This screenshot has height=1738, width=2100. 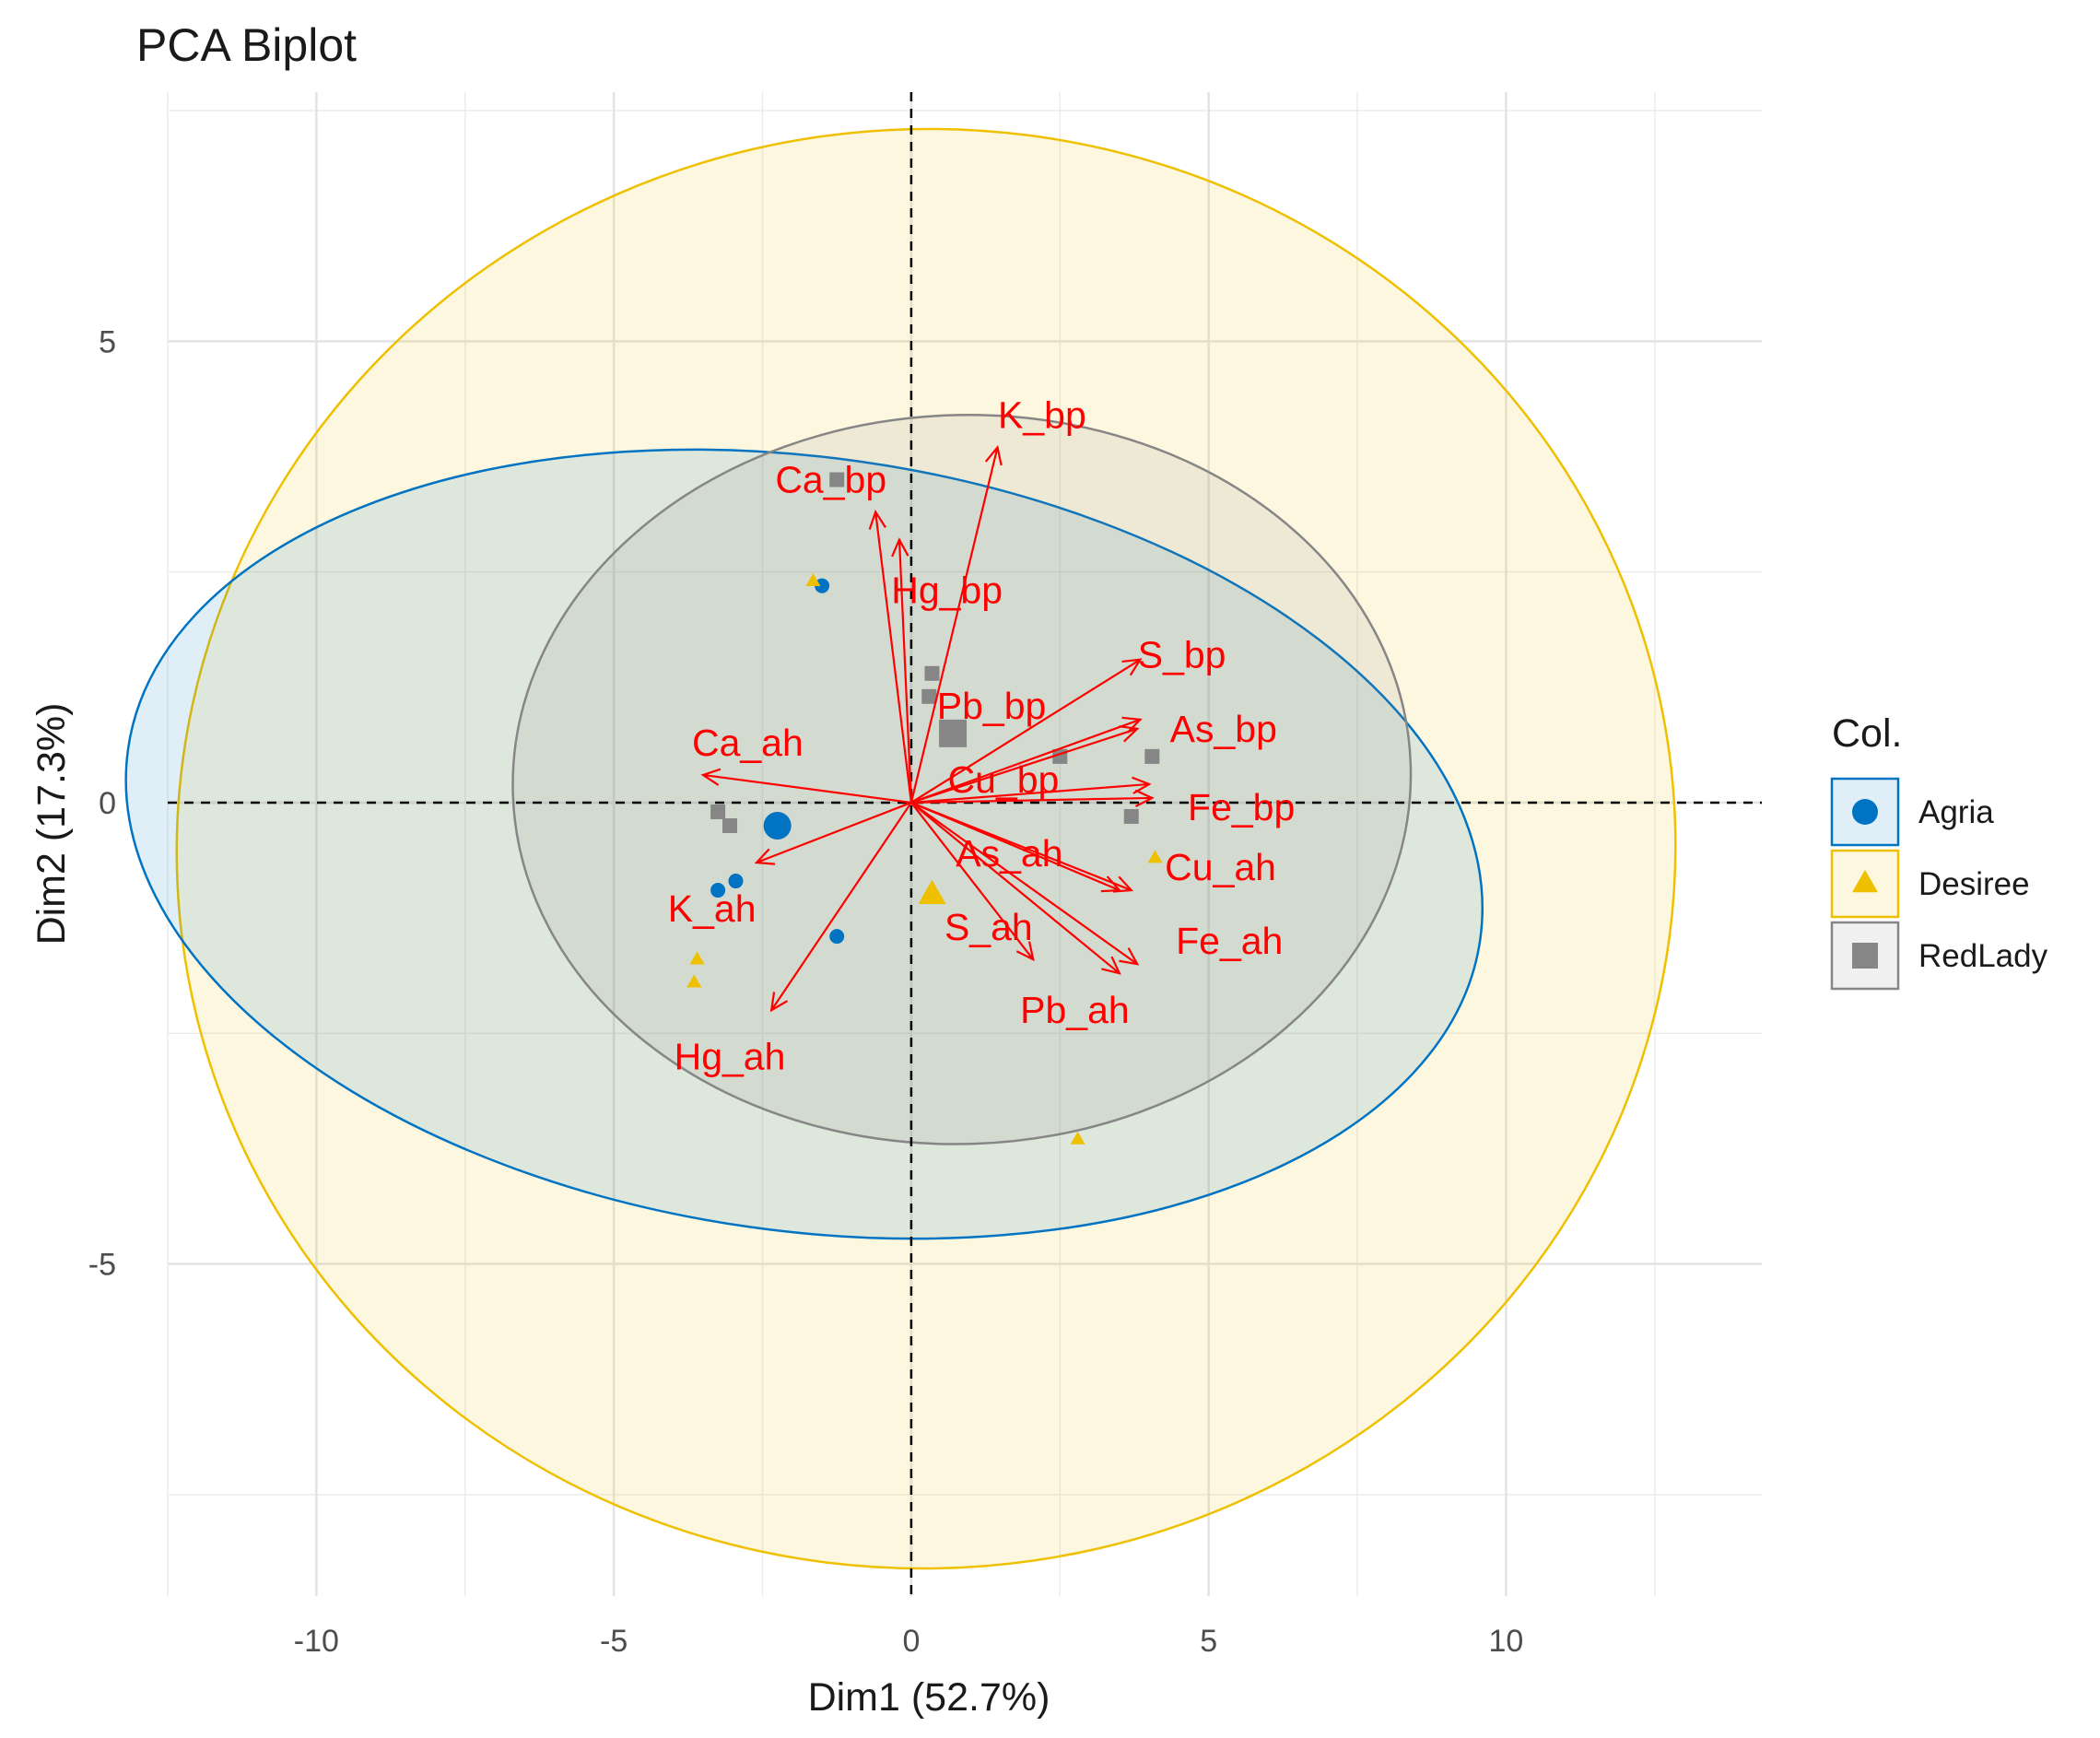 What do you see at coordinates (1129, 734) in the screenshot?
I see `arrowhead-as-bp` at bounding box center [1129, 734].